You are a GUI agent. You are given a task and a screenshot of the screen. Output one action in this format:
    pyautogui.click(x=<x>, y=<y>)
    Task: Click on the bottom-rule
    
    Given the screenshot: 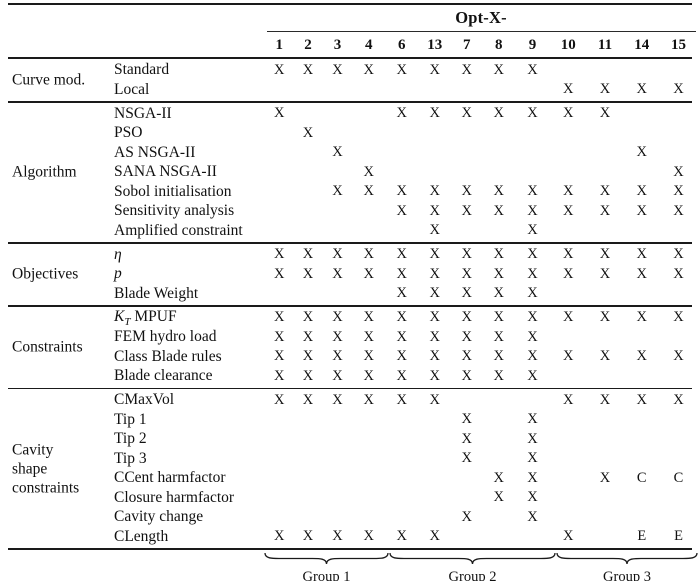 What is the action you would take?
    pyautogui.click(x=350, y=549)
    